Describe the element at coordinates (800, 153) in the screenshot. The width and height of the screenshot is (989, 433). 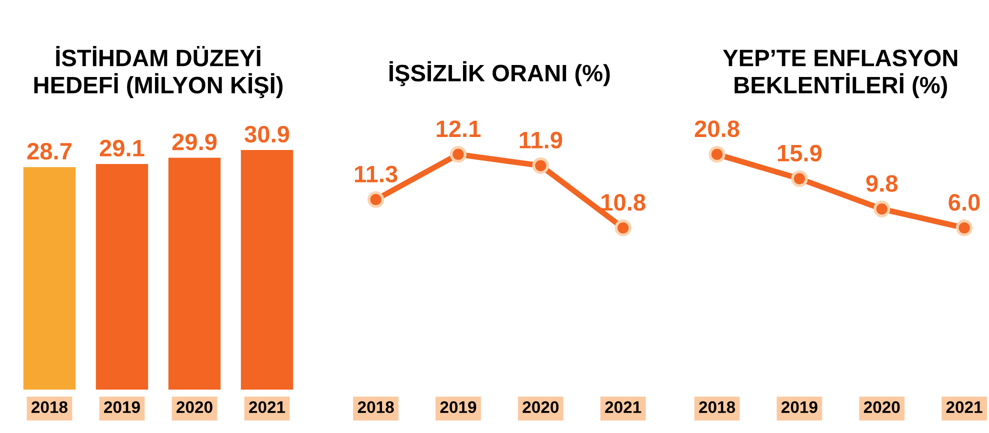
I see `data-label: 15.9` at that location.